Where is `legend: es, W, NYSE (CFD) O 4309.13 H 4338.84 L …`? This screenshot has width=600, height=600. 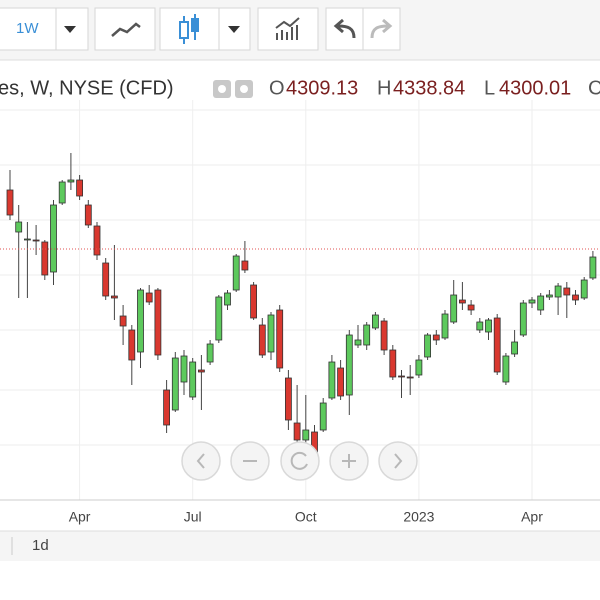
legend: es, W, NYSE (CFD) O 4309.13 H 4338.84 L … is located at coordinates (300, 88).